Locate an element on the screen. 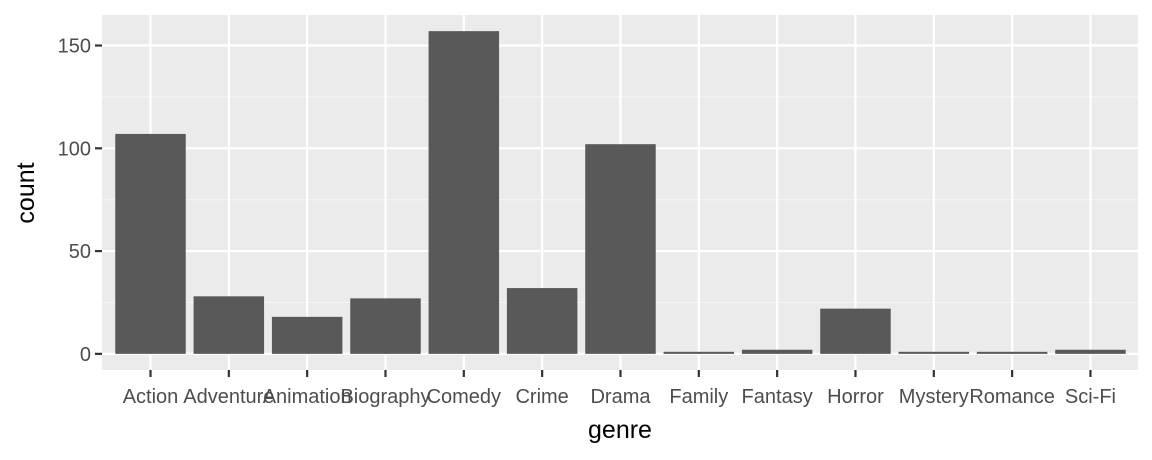 This screenshot has width=1152, height=460. y-tick-label: 150 is located at coordinates (74, 47).